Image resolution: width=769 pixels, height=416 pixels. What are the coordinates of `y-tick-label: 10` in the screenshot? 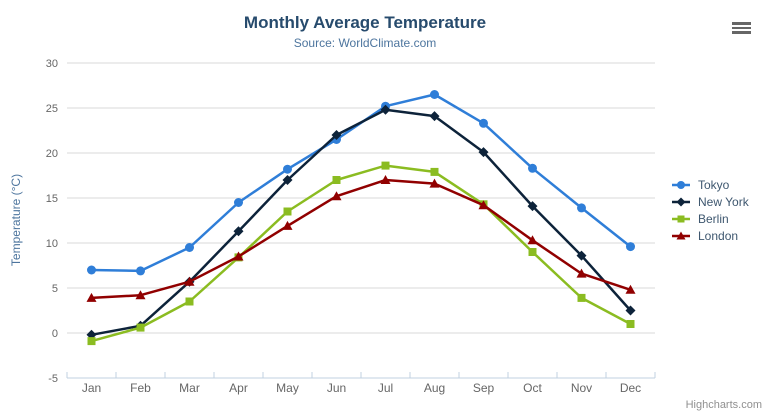 It's located at (52, 244).